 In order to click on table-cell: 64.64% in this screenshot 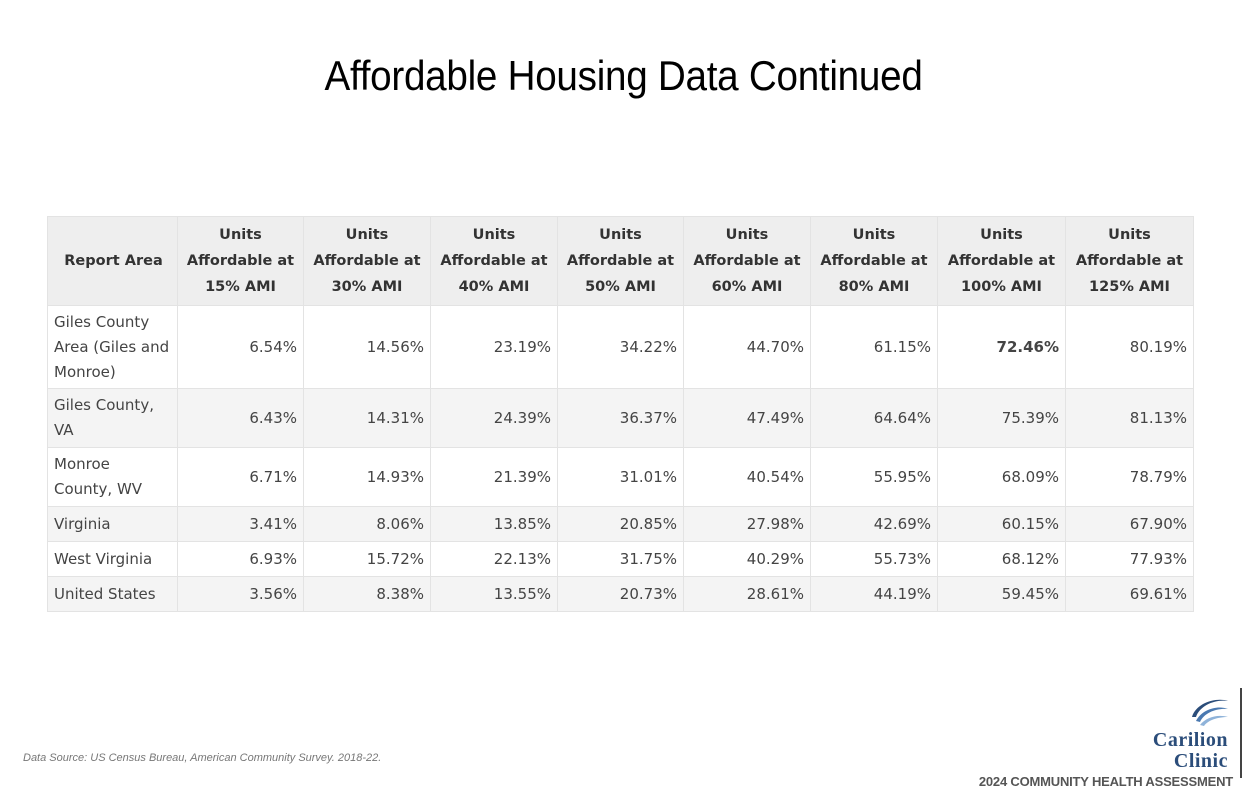, I will do `click(874, 418)`.